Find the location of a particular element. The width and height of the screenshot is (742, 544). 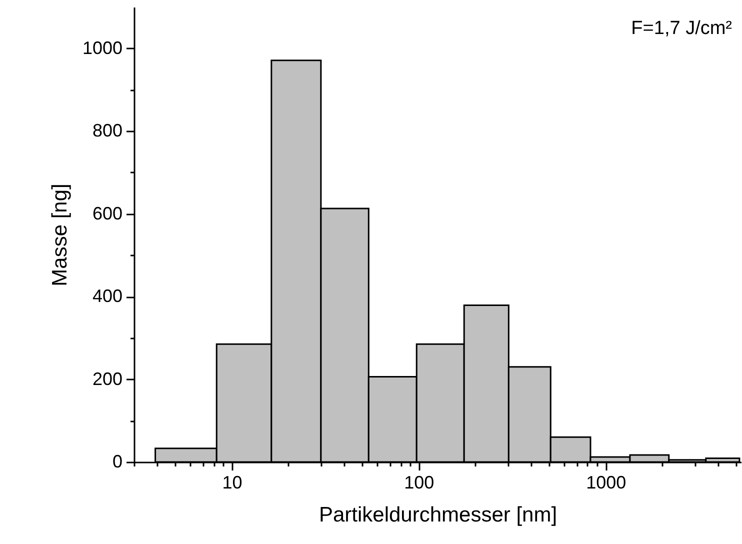

x-tick-label: 100 is located at coordinates (419, 482).